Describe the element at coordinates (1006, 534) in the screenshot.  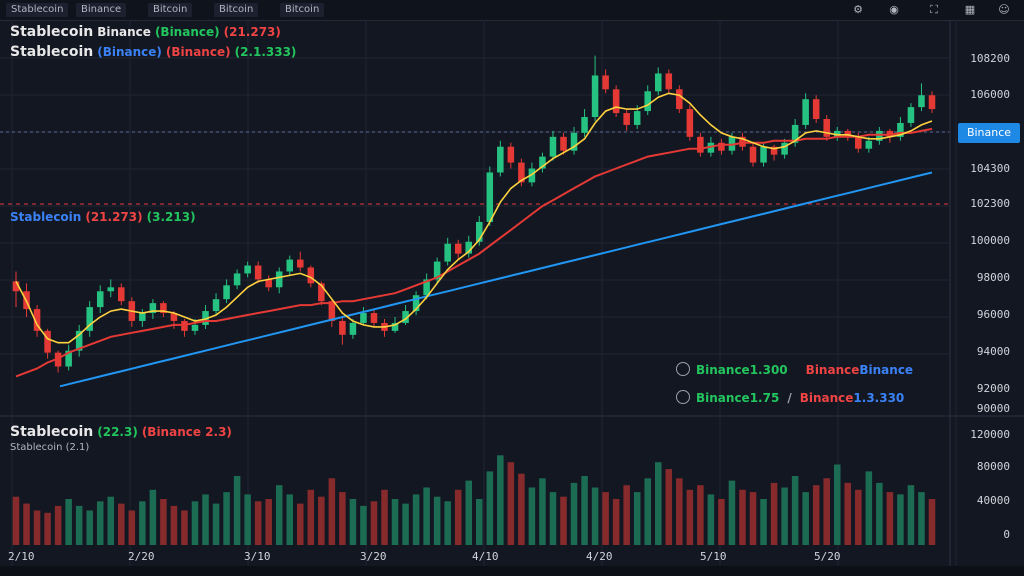
I see `volume-axis-label: 0` at that location.